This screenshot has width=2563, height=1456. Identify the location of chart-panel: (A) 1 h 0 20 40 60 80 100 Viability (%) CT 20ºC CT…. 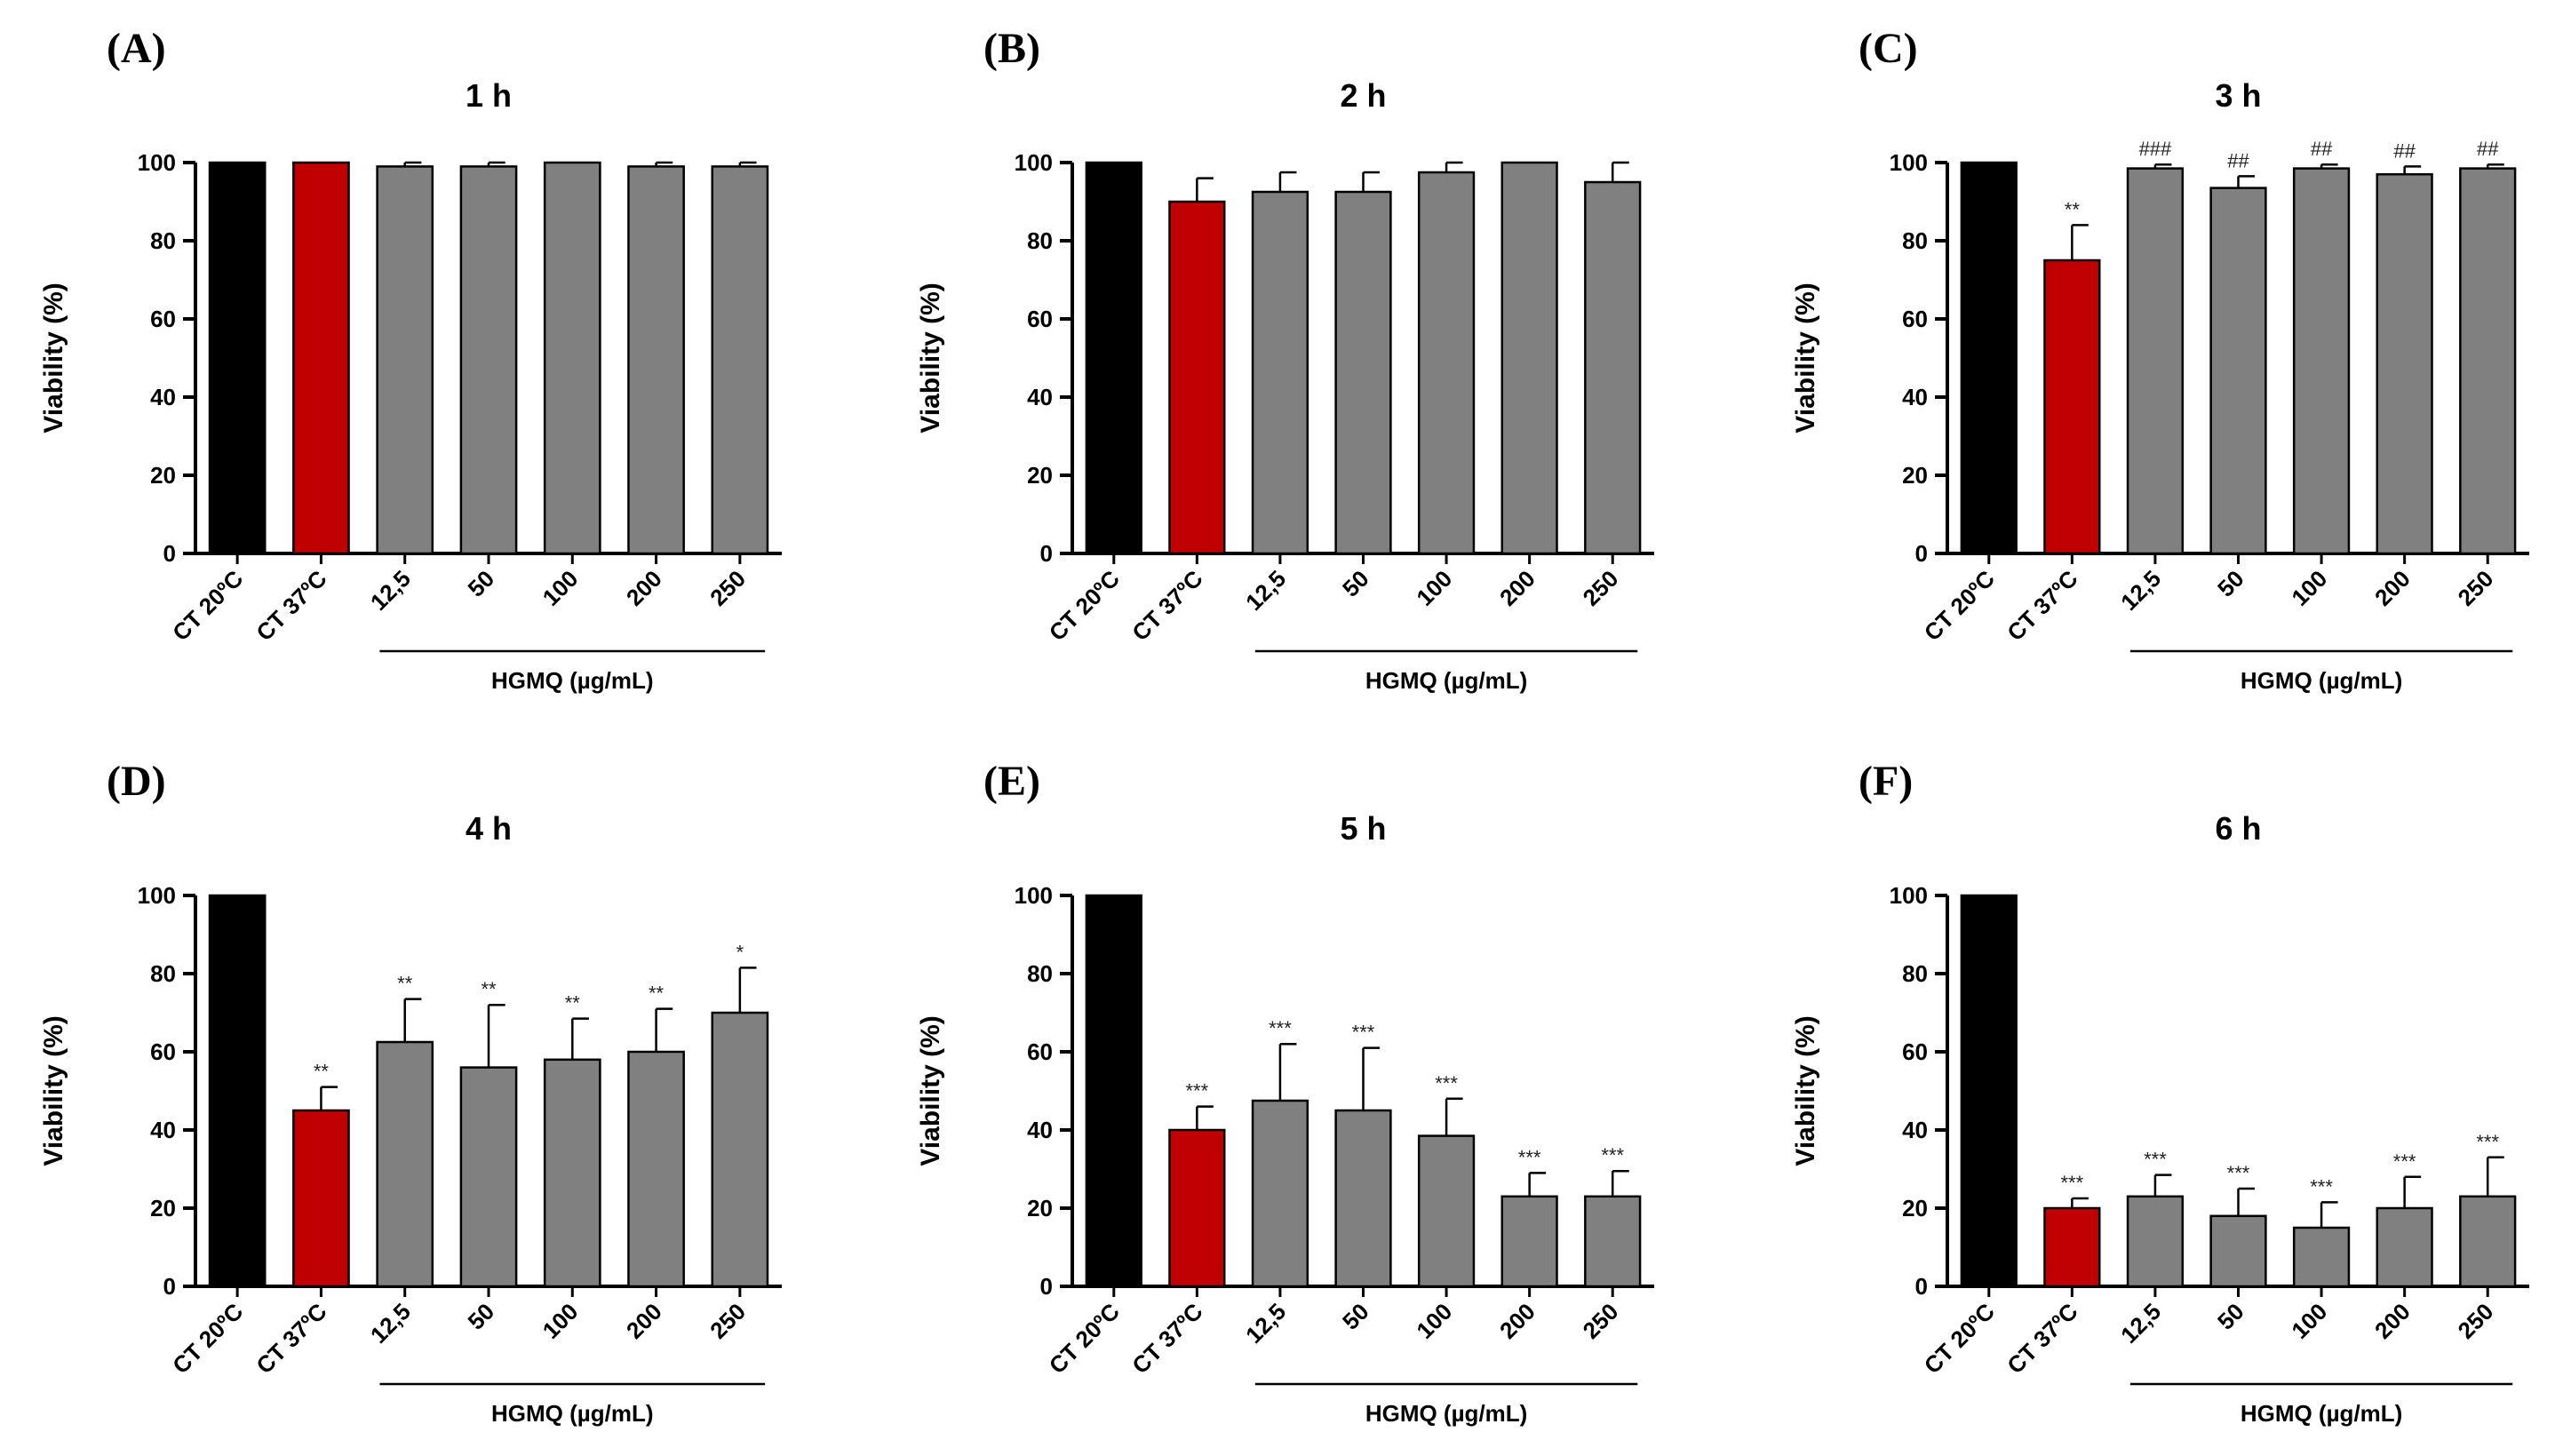
(410, 359).